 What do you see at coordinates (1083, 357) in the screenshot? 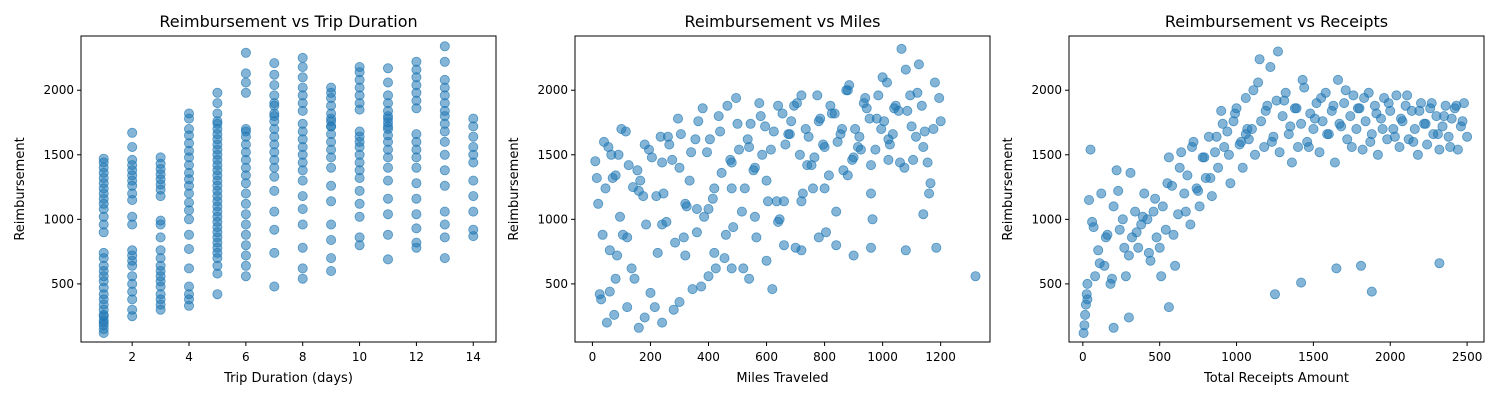
I see `x-tick-label: 0` at bounding box center [1083, 357].